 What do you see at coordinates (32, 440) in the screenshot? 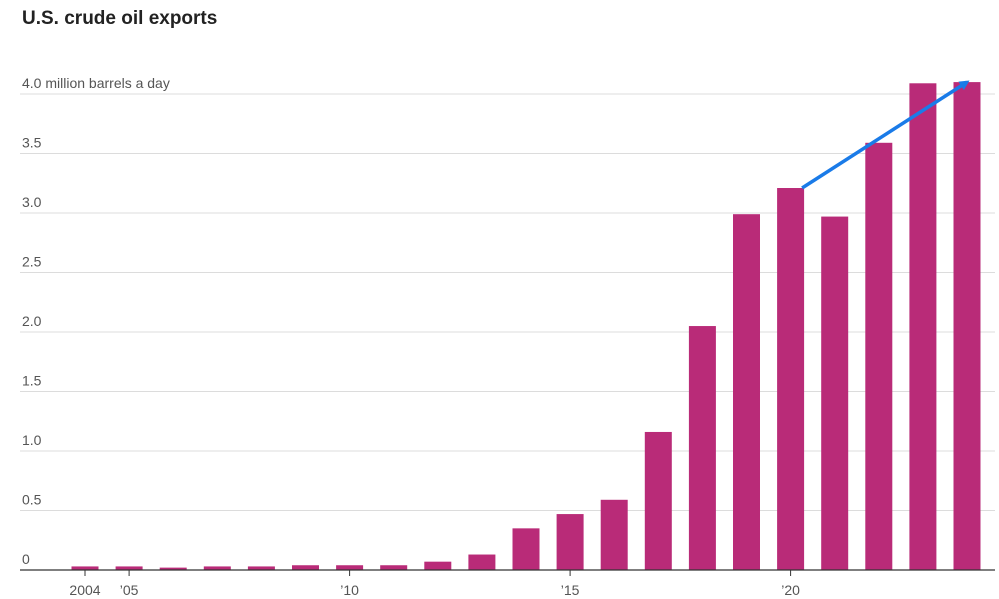
I see `y-tick-label: 1.0` at bounding box center [32, 440].